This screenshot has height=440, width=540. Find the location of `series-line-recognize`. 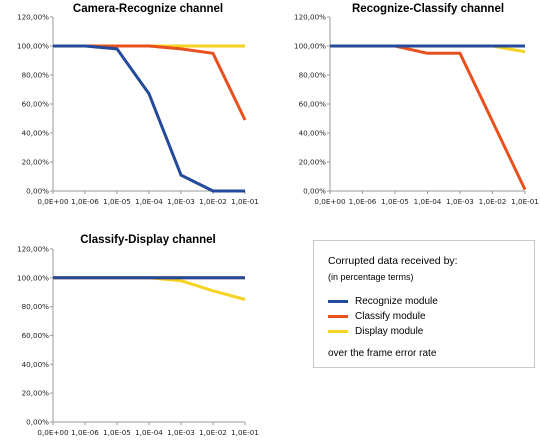

series-line-recognize is located at coordinates (149, 118).